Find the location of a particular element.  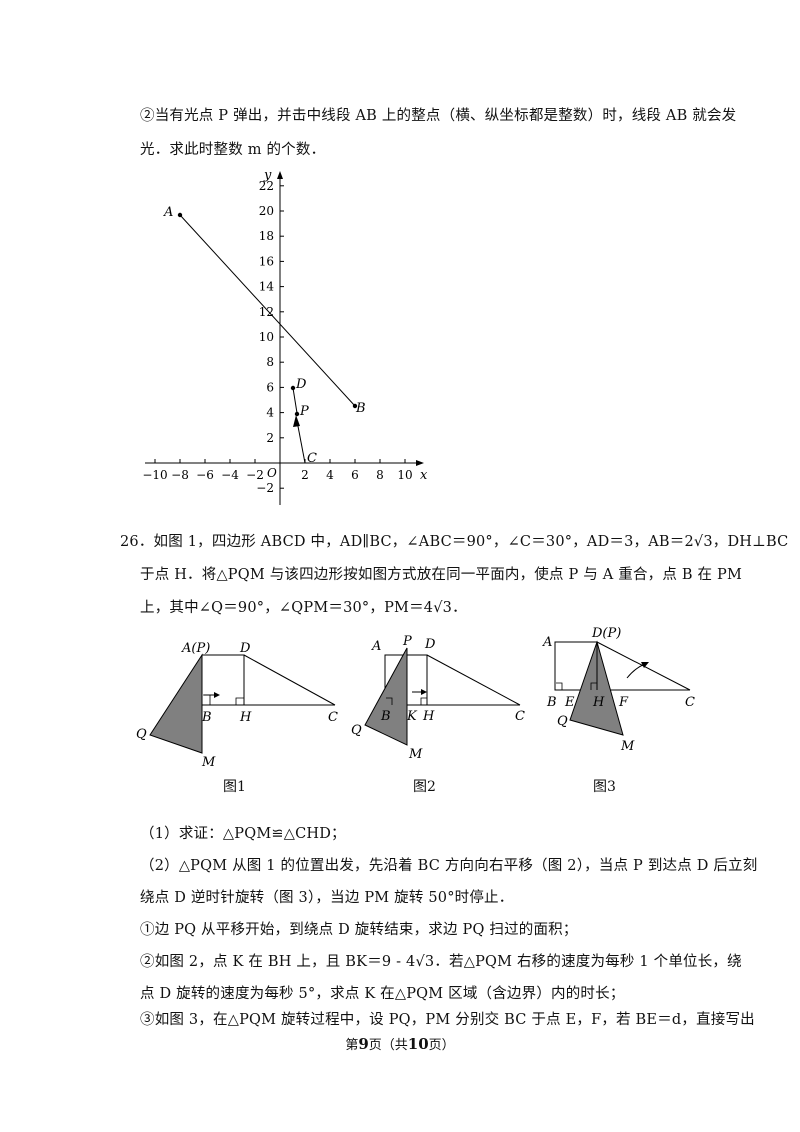

y-tick-label: 20 is located at coordinates (266, 211).